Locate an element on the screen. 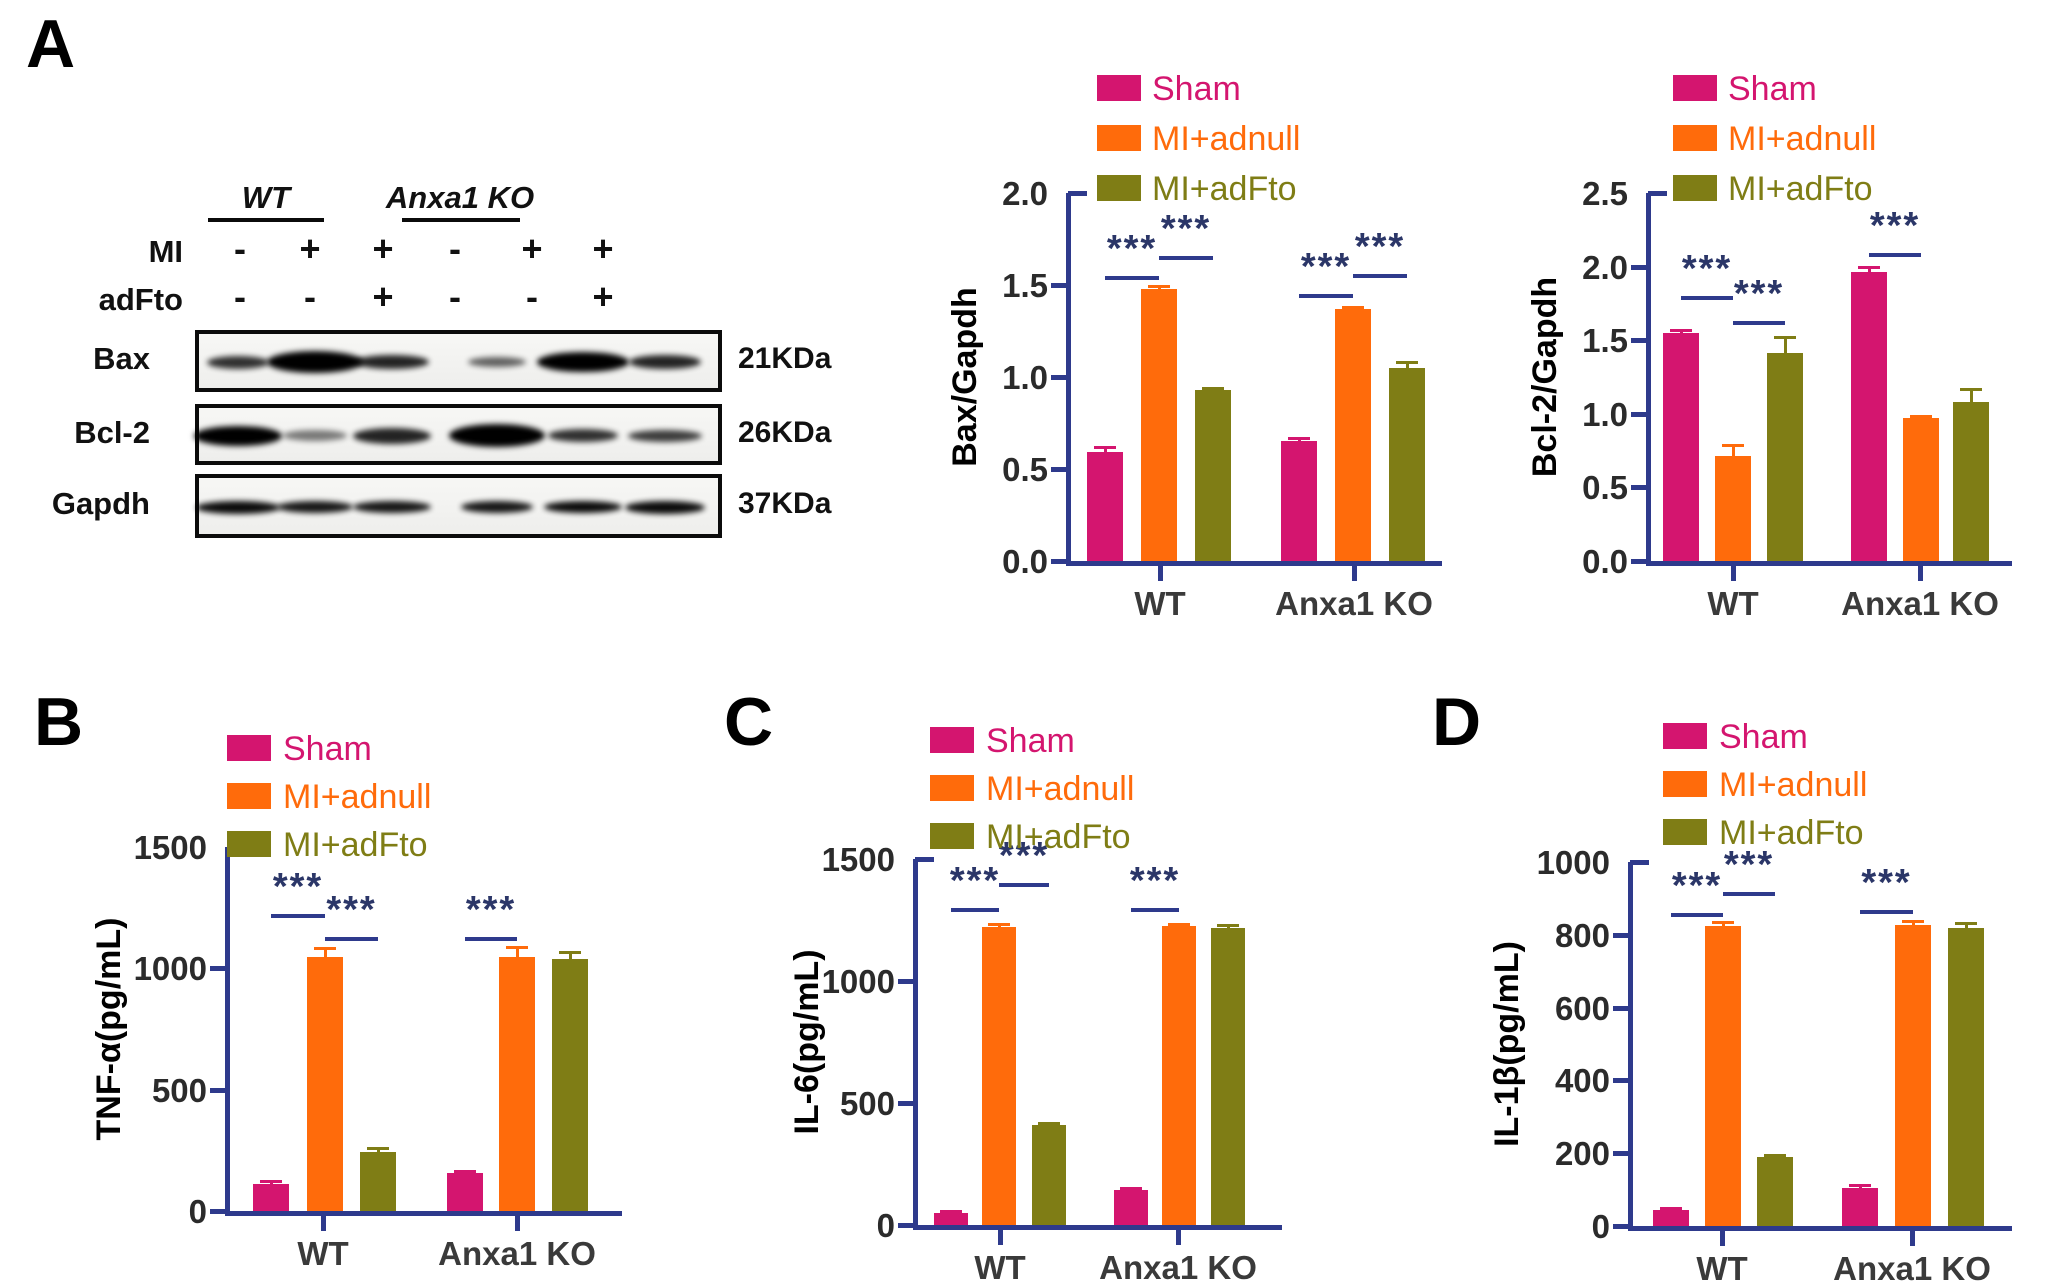 The width and height of the screenshot is (2067, 1287). y-tick-label: 200 is located at coordinates (1582, 1154).